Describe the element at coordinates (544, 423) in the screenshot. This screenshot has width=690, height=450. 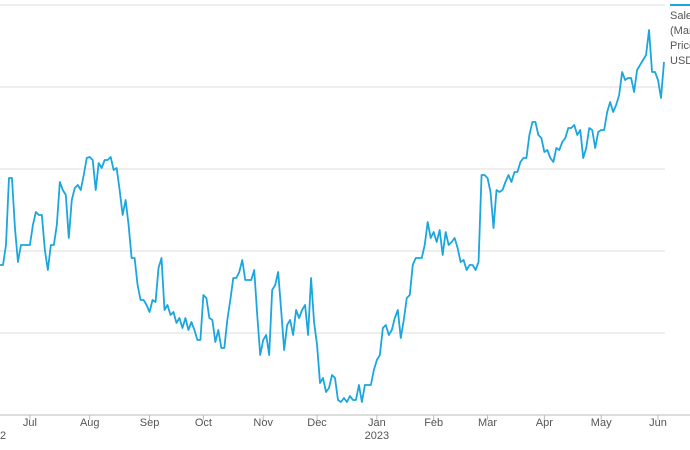
I see `x-tick-label: Apr` at that location.